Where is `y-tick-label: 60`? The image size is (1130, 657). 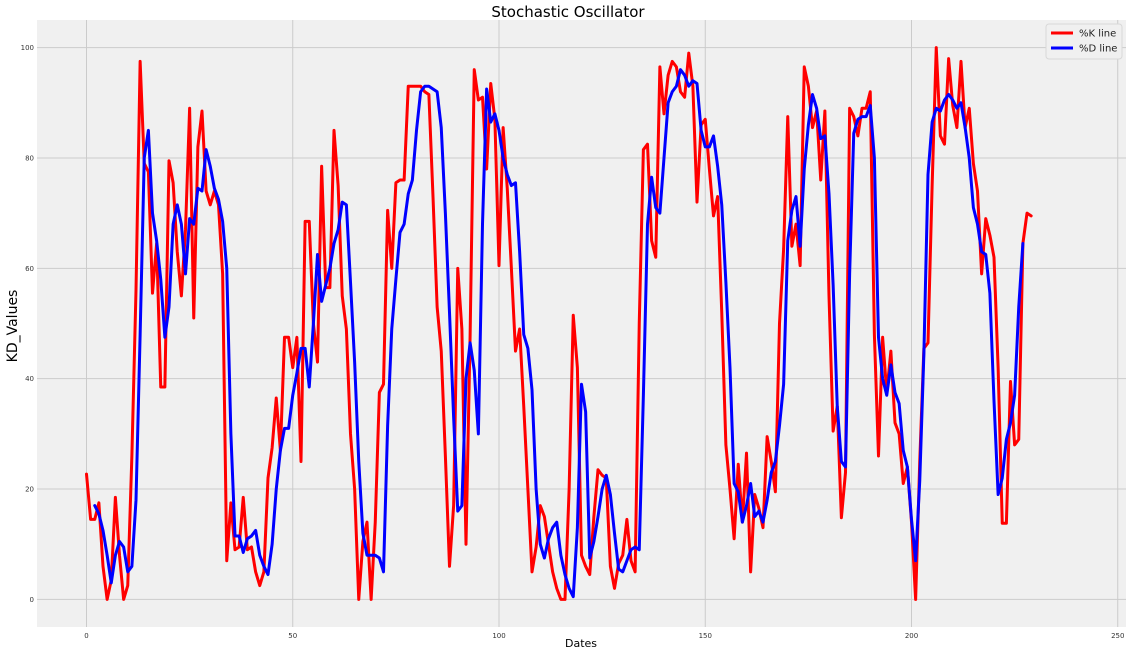 y-tick-label: 60 is located at coordinates (29, 269).